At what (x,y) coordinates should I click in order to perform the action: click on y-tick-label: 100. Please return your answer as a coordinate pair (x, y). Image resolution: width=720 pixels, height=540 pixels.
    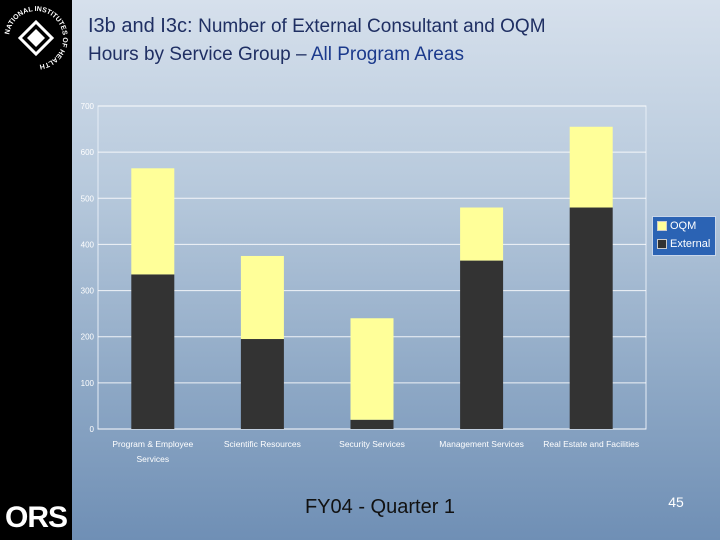
    Looking at the image, I should click on (88, 383).